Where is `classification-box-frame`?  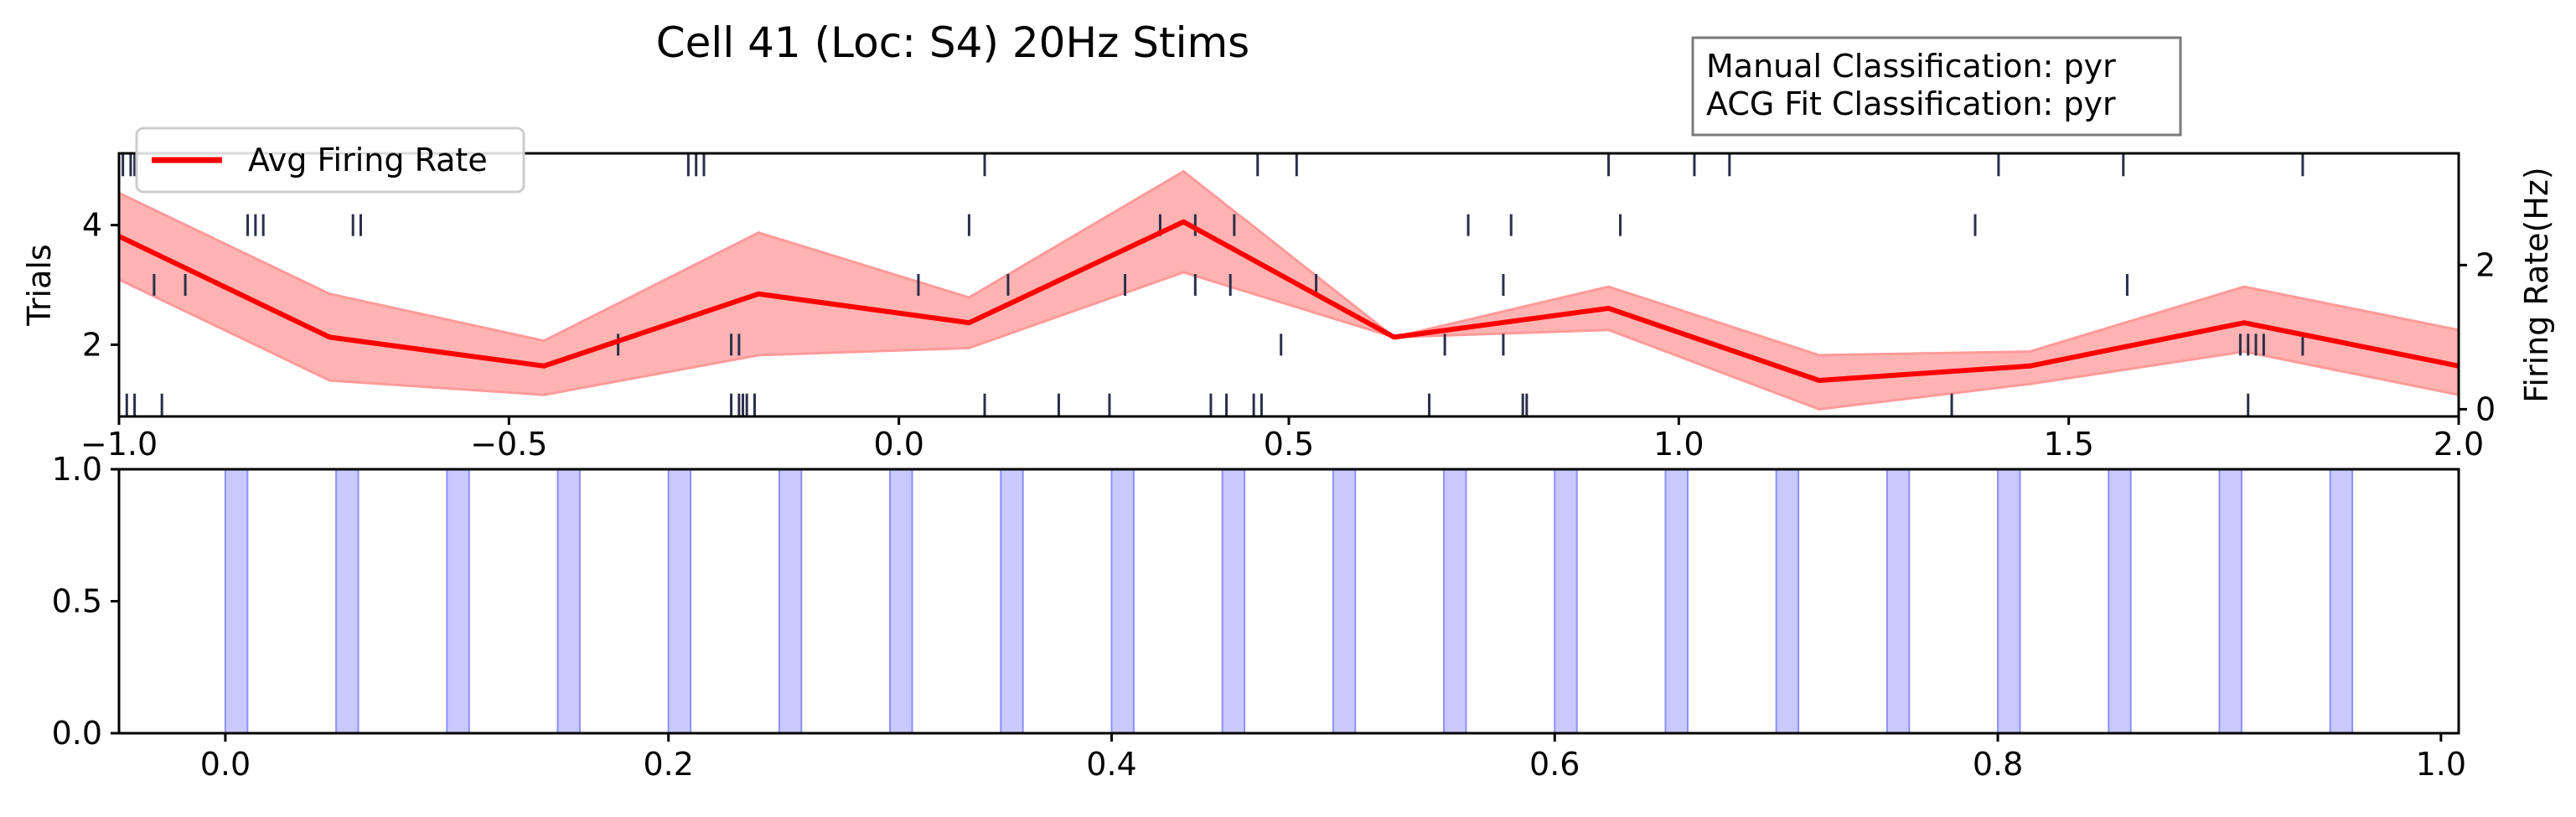
classification-box-frame is located at coordinates (1936, 86).